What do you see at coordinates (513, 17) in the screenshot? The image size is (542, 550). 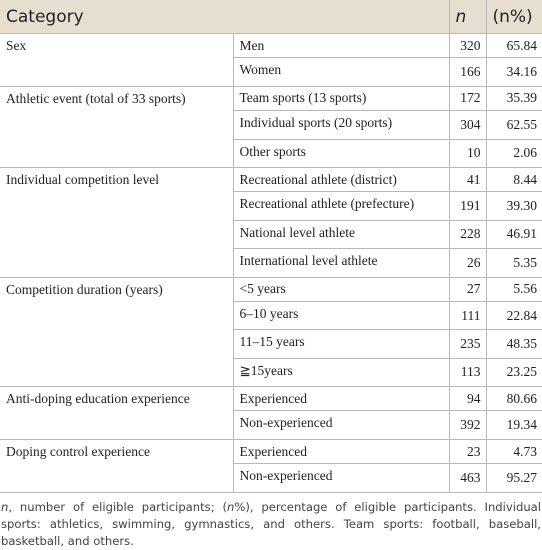 I see `header-cell: (n%)` at bounding box center [513, 17].